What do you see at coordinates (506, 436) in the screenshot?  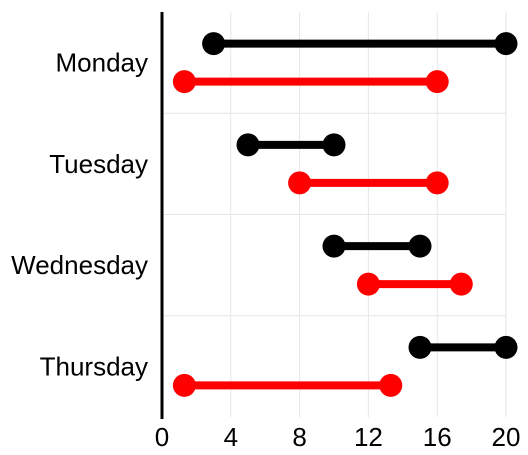 I see `x-tick-label-20: 20` at bounding box center [506, 436].